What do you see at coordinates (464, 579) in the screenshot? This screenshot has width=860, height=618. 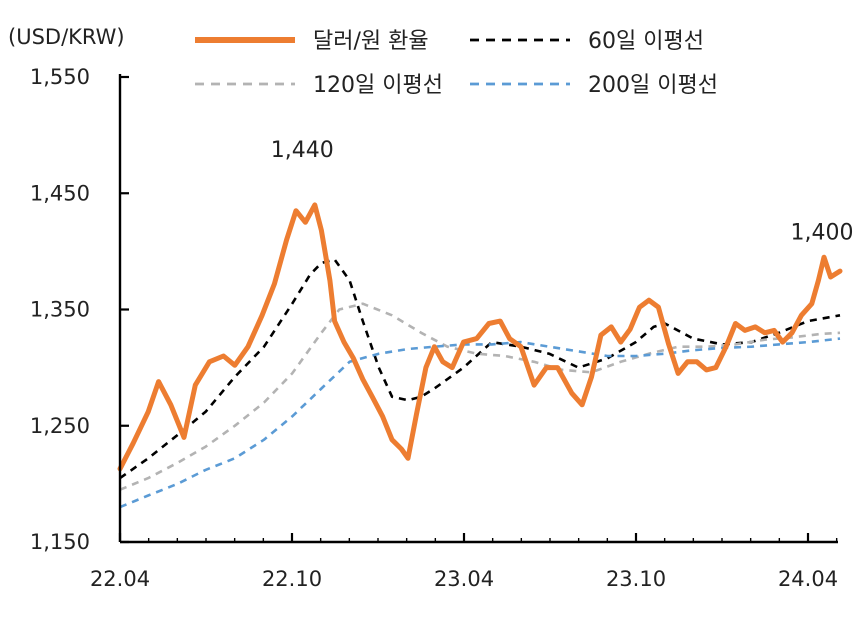 I see `x-tick-label: 23.04` at bounding box center [464, 579].